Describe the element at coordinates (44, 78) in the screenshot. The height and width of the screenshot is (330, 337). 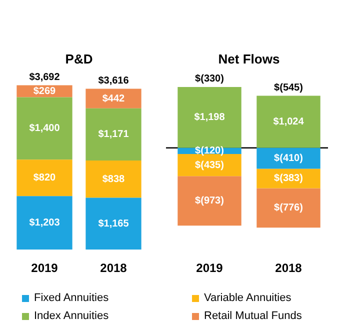
I see `total-label: $3,692` at that location.